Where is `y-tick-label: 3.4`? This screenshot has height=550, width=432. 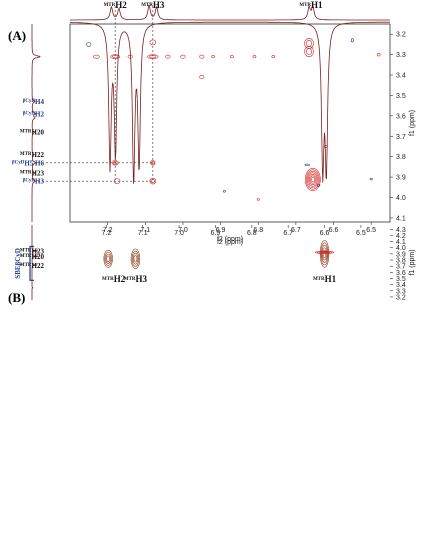 y-tick-label: 3.4 is located at coordinates (401, 285).